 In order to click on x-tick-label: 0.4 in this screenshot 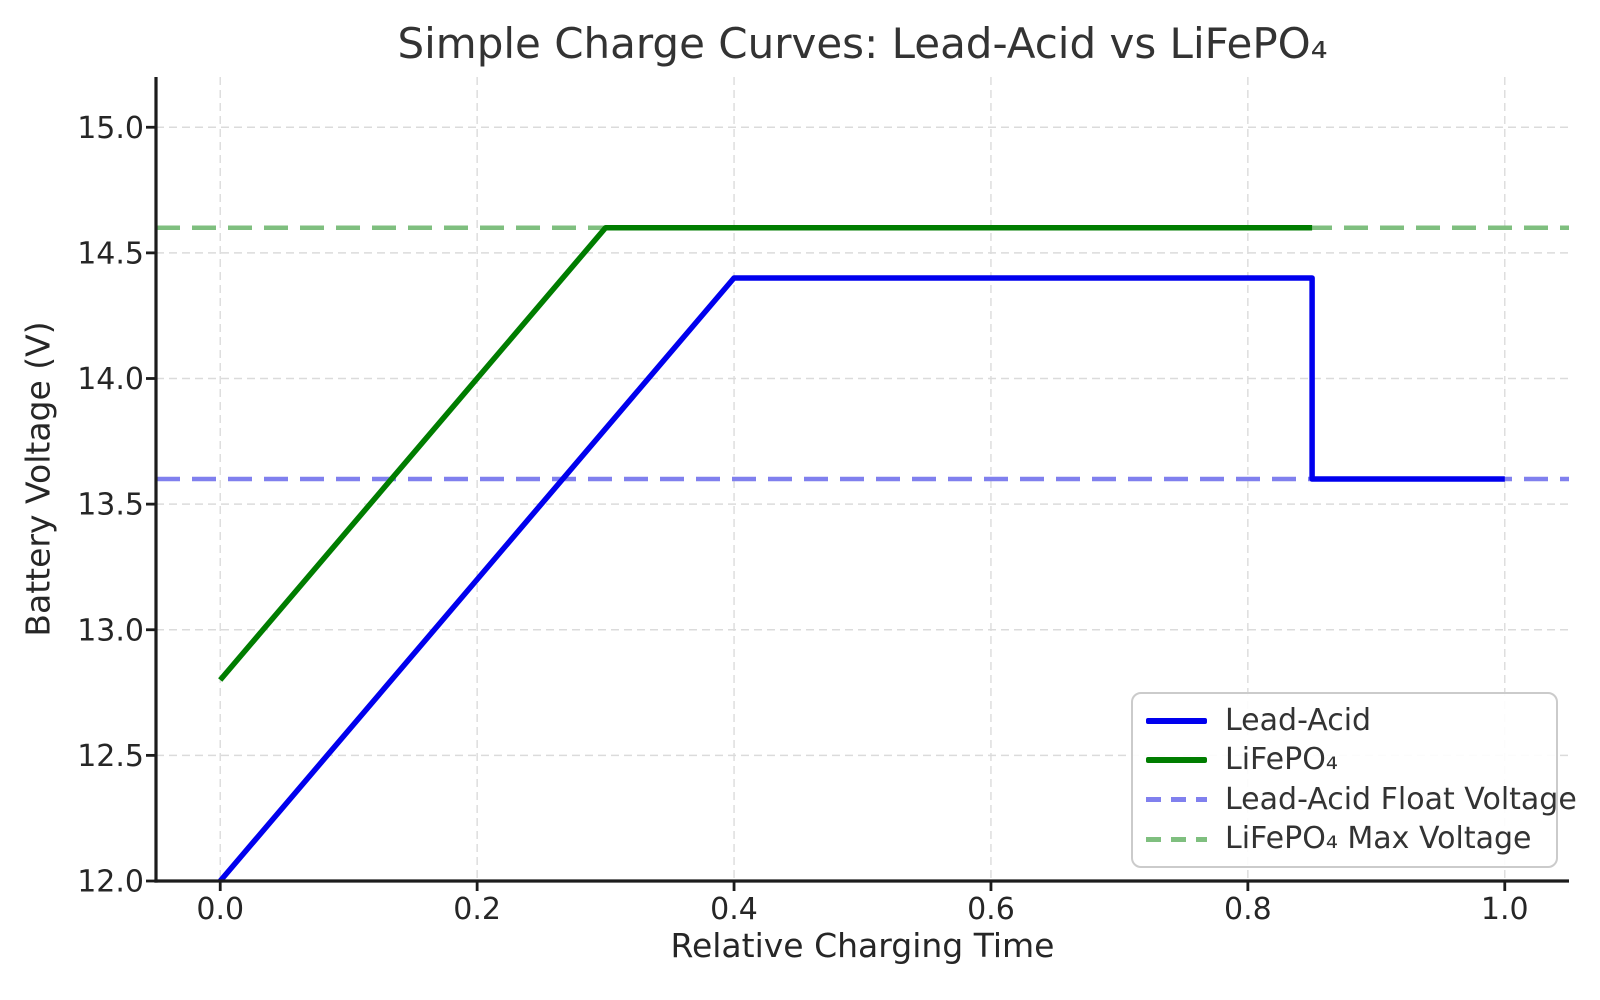, I will do `click(734, 909)`.